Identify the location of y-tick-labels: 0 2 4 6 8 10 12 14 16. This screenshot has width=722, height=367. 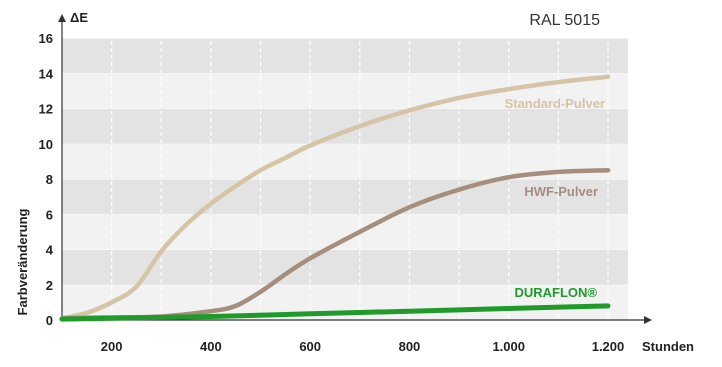
(46, 179).